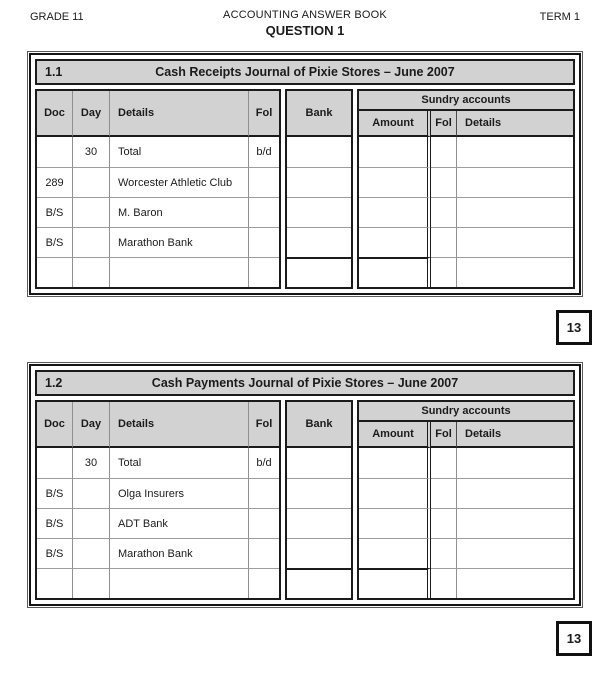 The image size is (609, 700). What do you see at coordinates (179, 493) in the screenshot?
I see `details-cell: Olga Insurers` at bounding box center [179, 493].